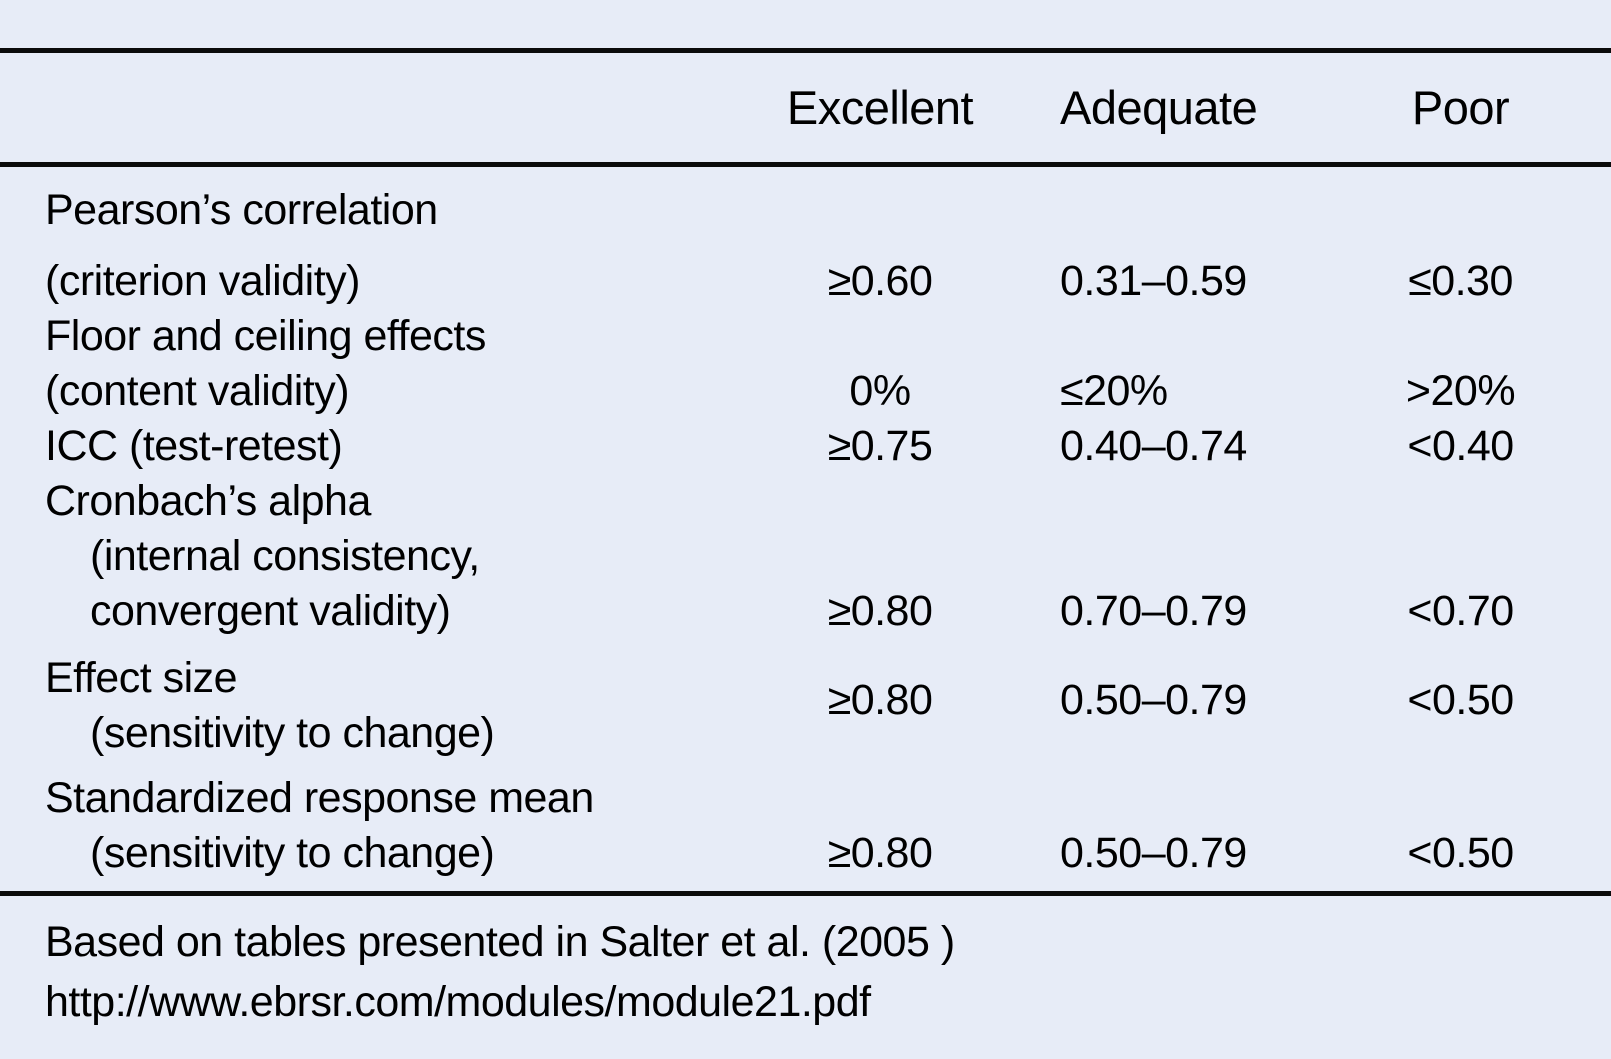 This screenshot has height=1059, width=1611. Describe the element at coordinates (805, 446) in the screenshot. I see `table-row-icc-test-retest: ICC (test-retest) ≥0.75 0.40–0.74 <0.40` at that location.